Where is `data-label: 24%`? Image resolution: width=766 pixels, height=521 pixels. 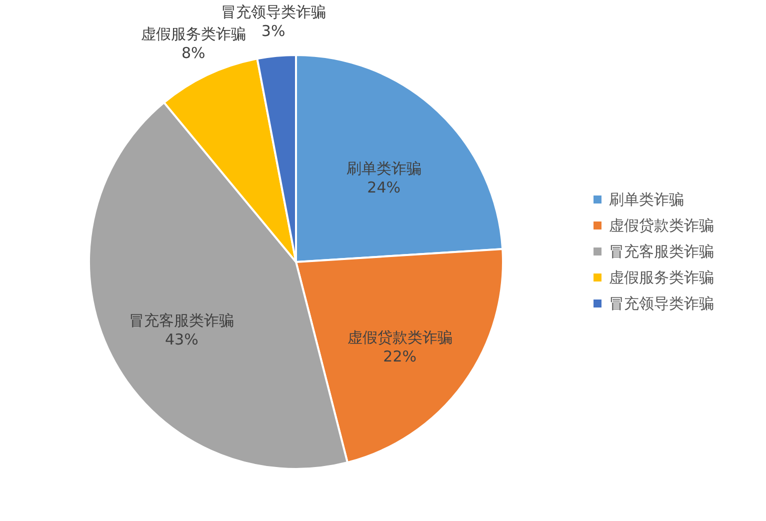 data-label: 24% is located at coordinates (384, 187).